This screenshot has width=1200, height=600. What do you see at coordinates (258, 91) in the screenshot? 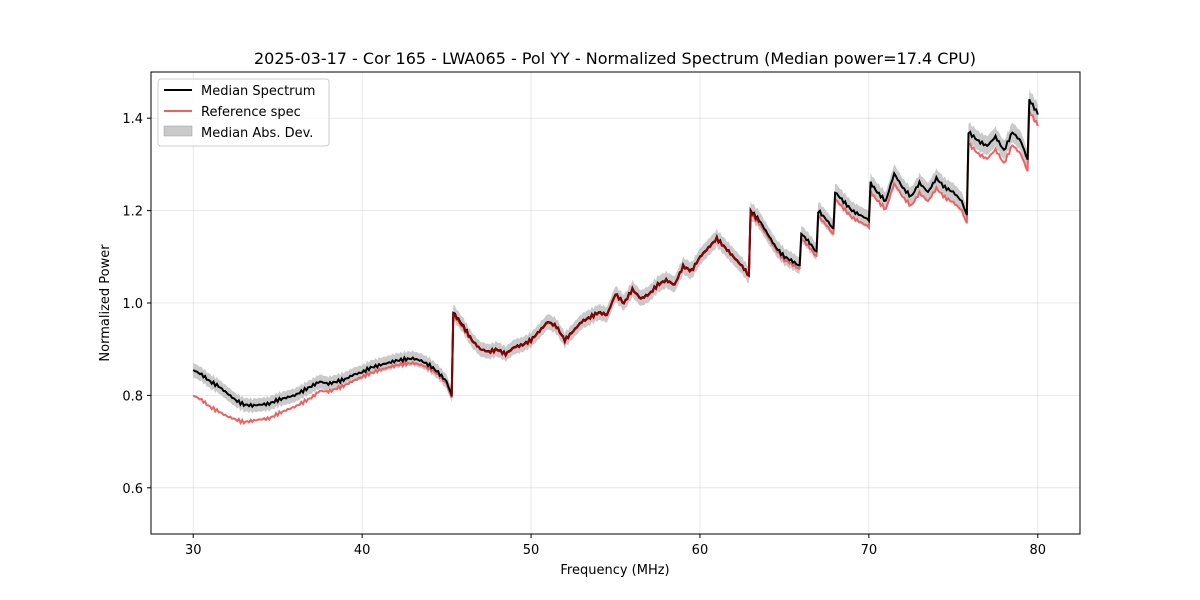
I see `legend-median-label: Median Spectrum` at bounding box center [258, 91].